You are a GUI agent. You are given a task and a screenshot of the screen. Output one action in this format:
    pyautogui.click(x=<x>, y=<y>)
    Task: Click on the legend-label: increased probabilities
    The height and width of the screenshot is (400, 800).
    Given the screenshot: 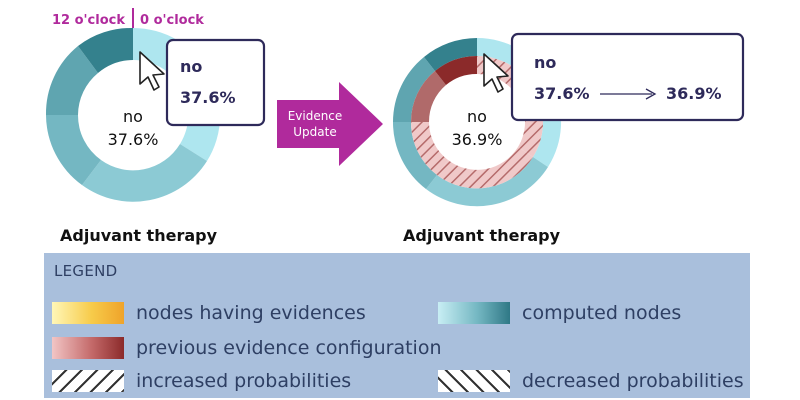 What is the action you would take?
    pyautogui.click(x=244, y=381)
    